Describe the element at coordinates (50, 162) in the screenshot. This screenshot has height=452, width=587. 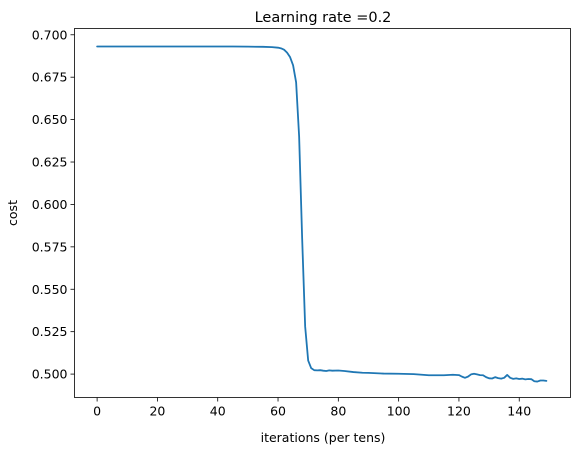
I see `y-tick-label: 0.625` at that location.